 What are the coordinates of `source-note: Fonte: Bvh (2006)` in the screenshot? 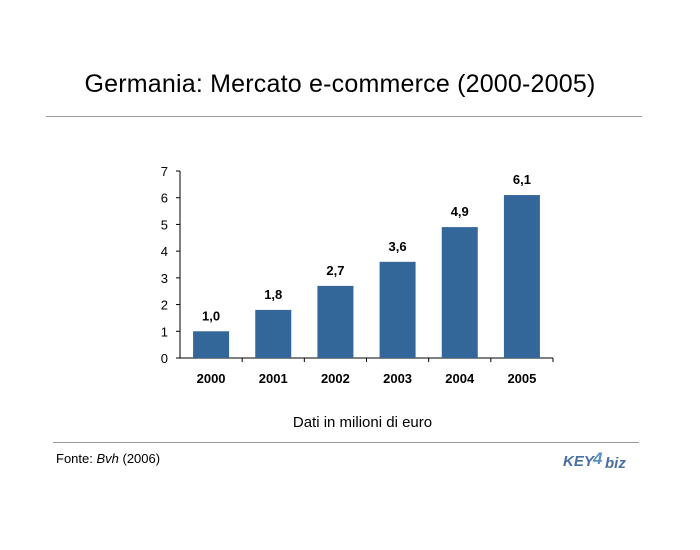 It's located at (108, 458).